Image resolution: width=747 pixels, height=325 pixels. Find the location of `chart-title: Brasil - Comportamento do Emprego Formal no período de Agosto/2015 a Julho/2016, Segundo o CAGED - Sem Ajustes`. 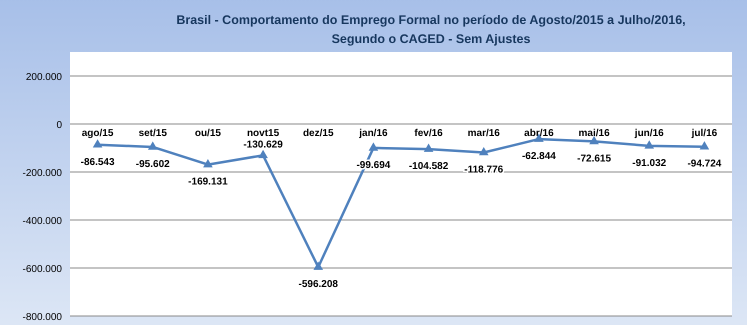

chart-title: Brasil - Comportamento do Emprego Formal no período de Agosto/2015 a Julho/2016, Segundo o CAGED - Sem Ajustes is located at coordinates (431, 29).